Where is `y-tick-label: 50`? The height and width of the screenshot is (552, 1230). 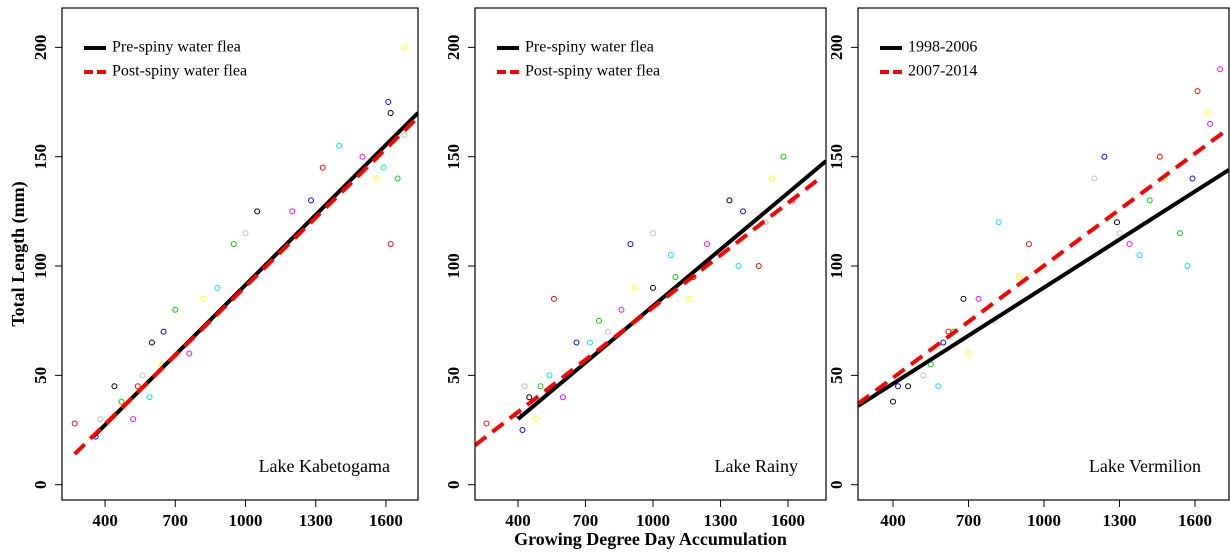 y-tick-label: 50 is located at coordinates (40, 375).